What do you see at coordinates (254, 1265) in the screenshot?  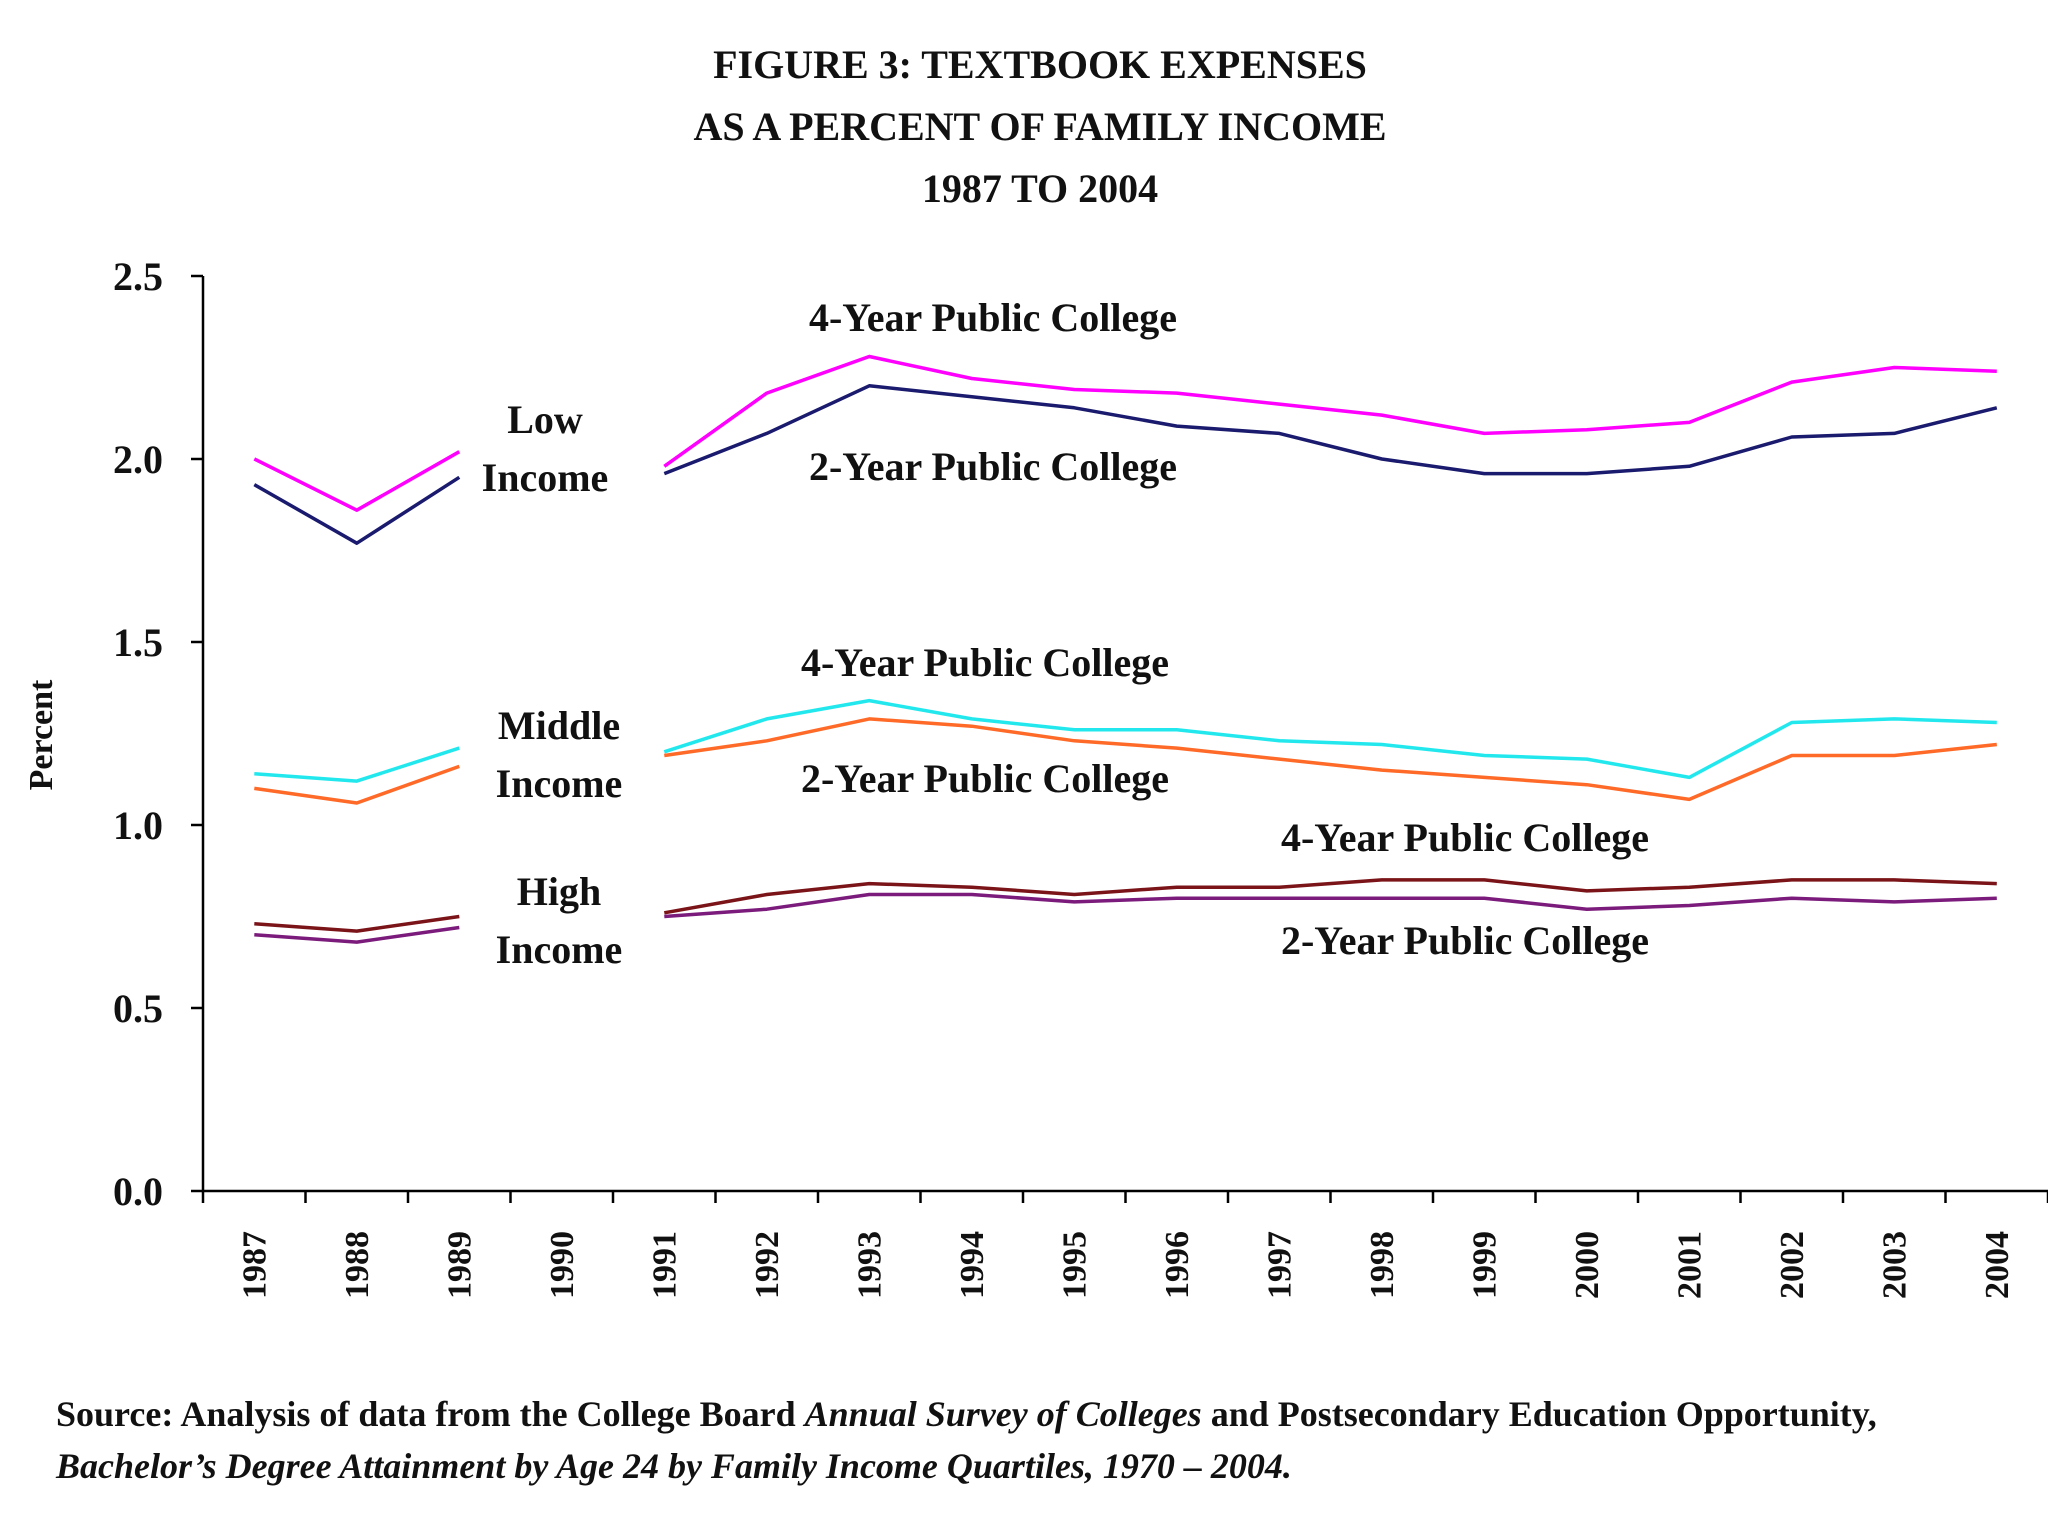 I see `x-tick-label: 1987` at bounding box center [254, 1265].